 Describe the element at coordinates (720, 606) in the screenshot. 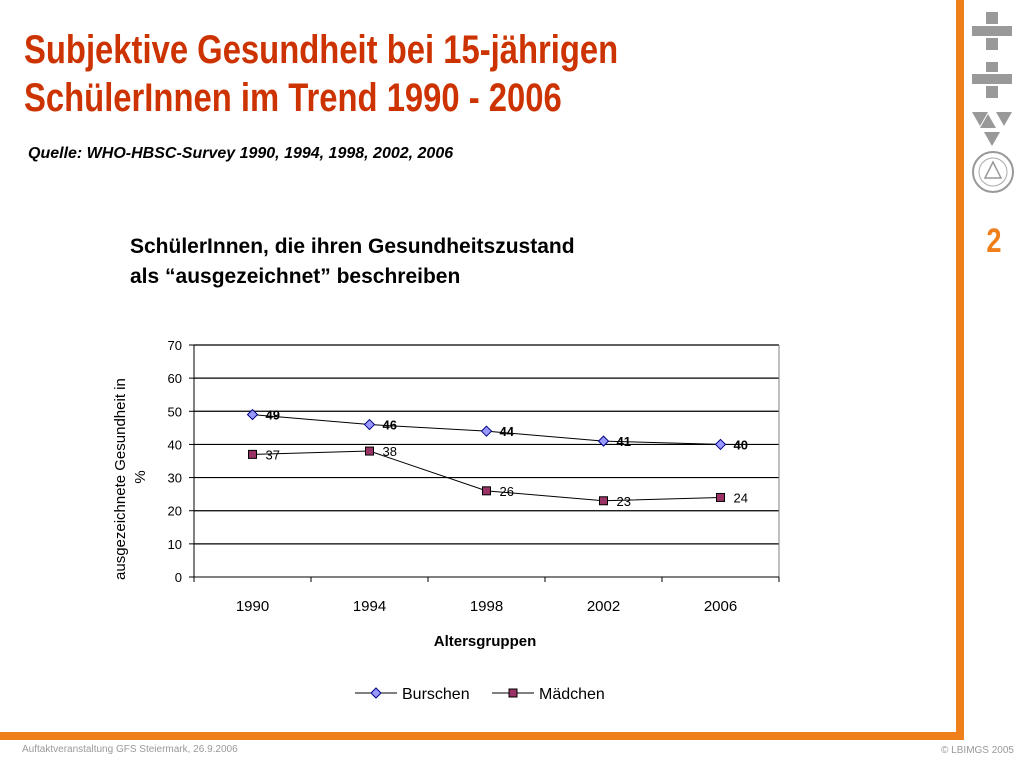

I see `x-tick-label: 2006` at that location.